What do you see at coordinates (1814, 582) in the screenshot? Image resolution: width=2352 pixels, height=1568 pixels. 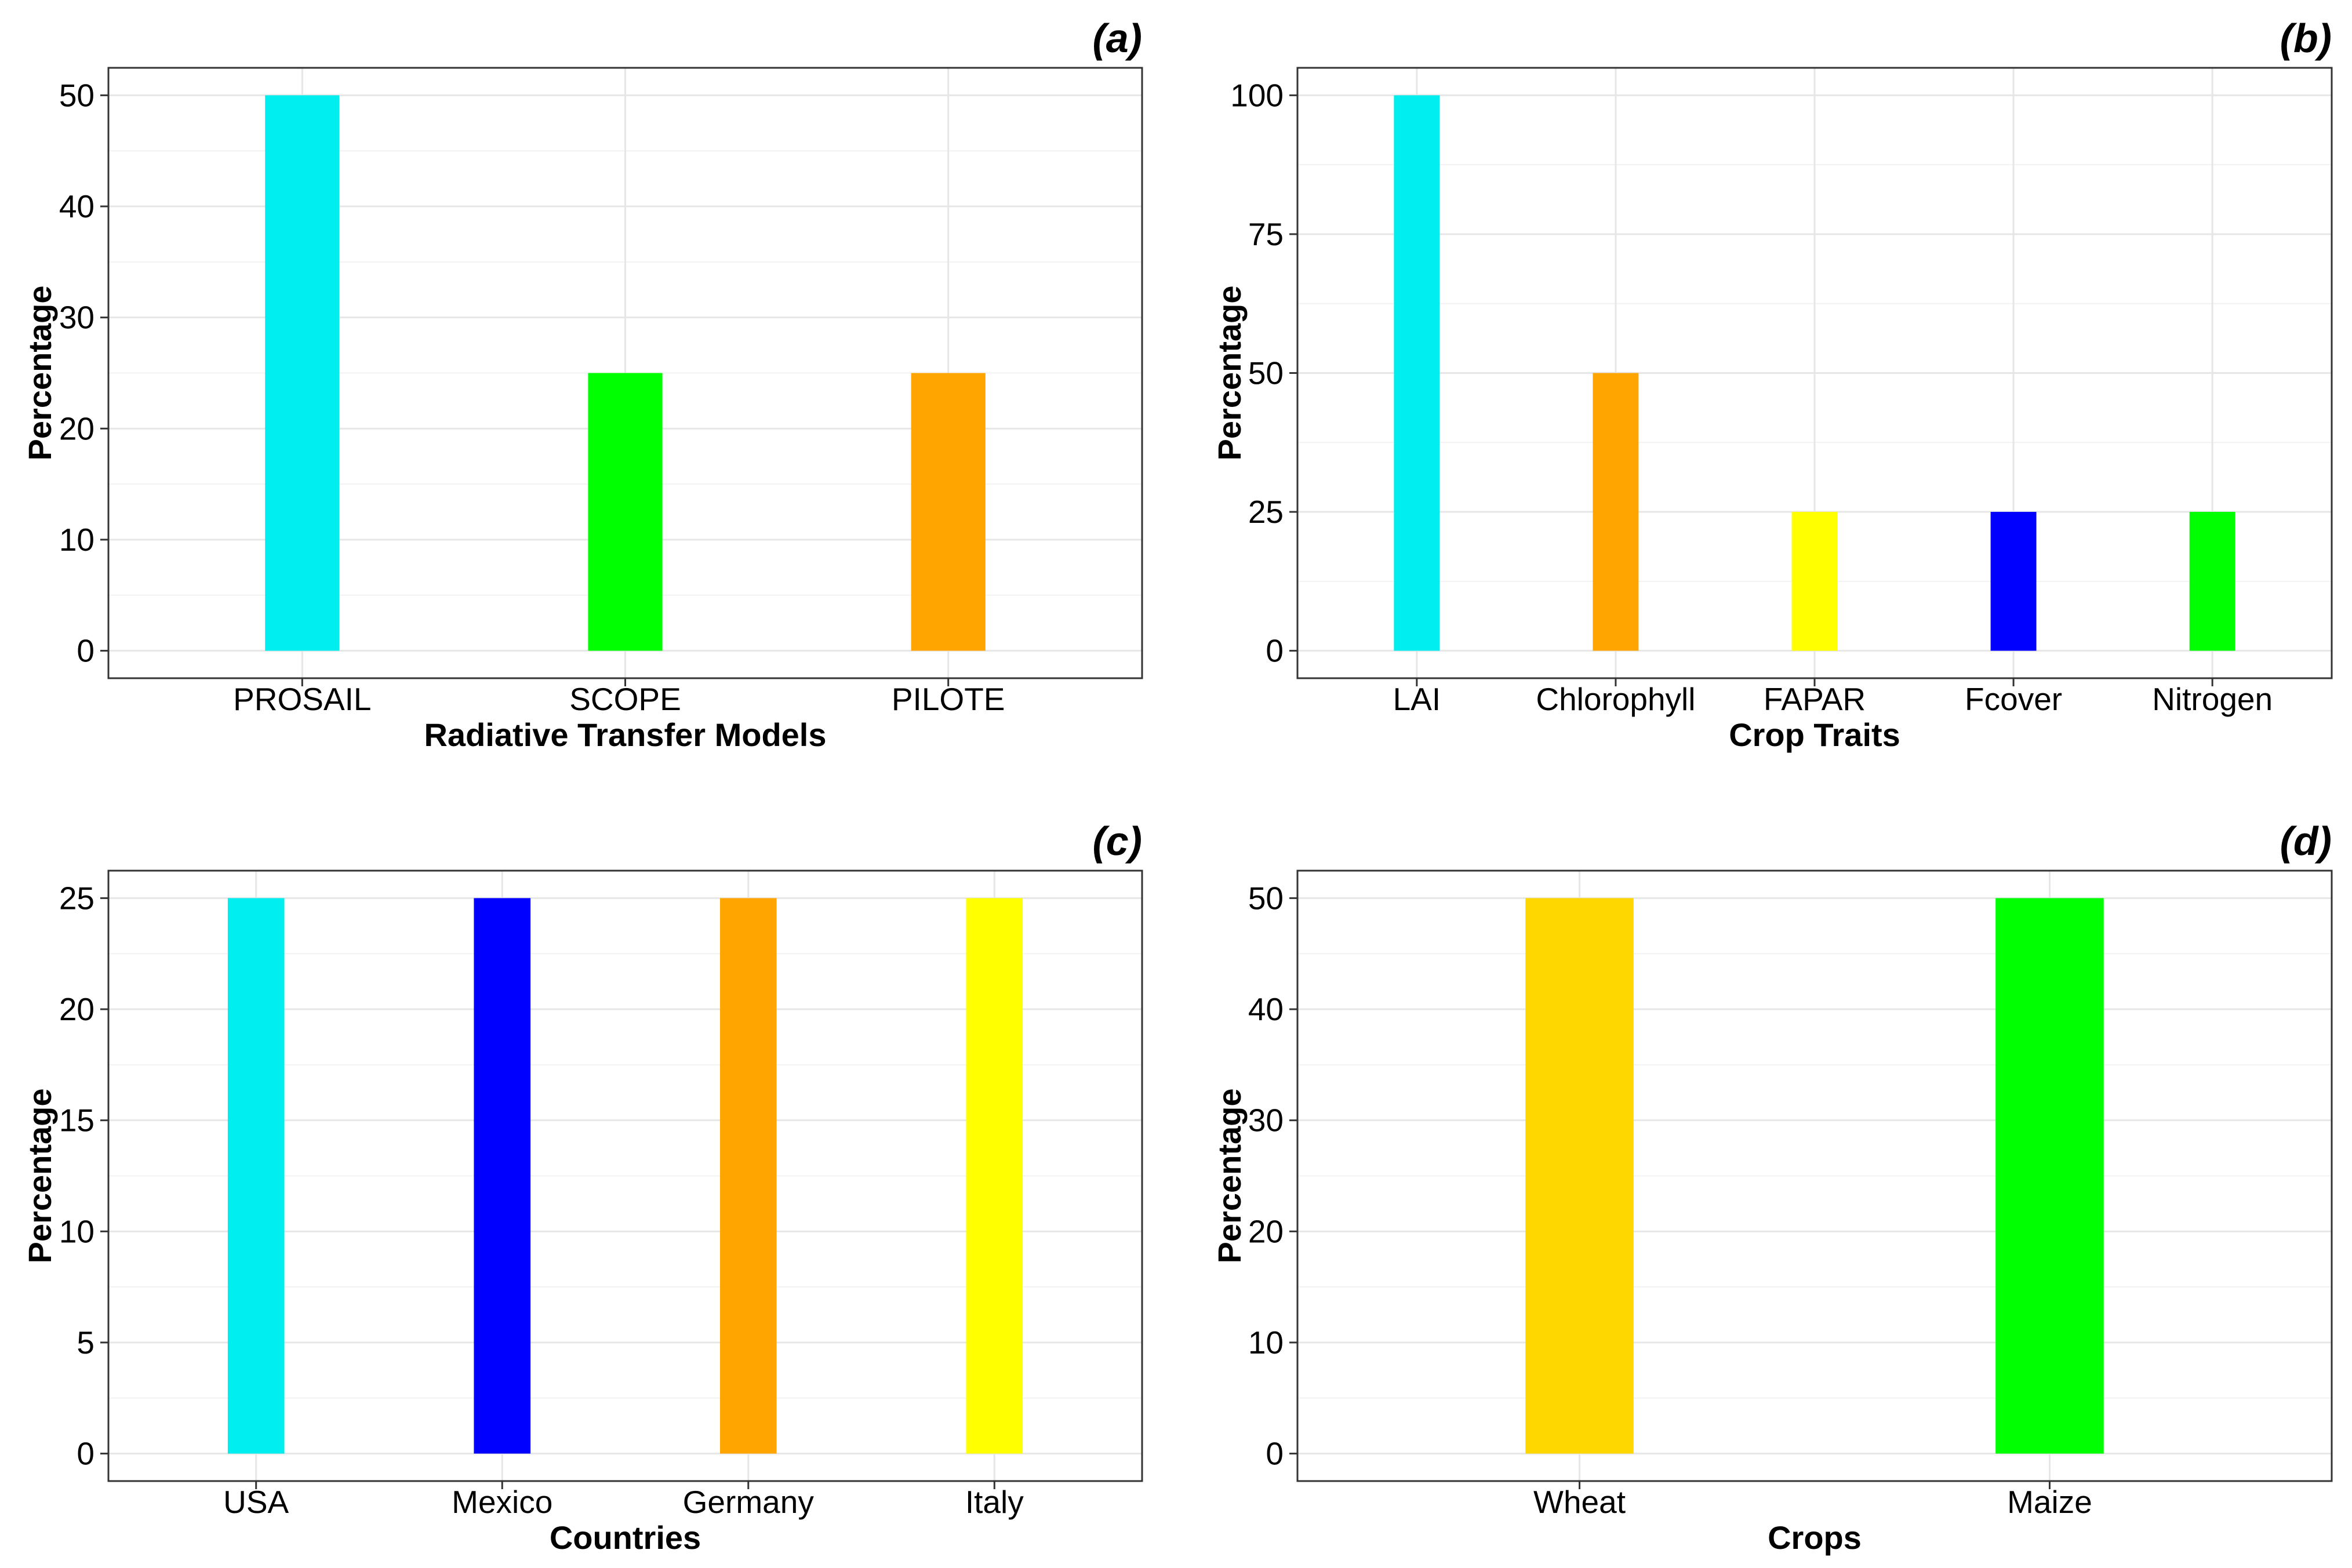 I see `bar-fapar` at bounding box center [1814, 582].